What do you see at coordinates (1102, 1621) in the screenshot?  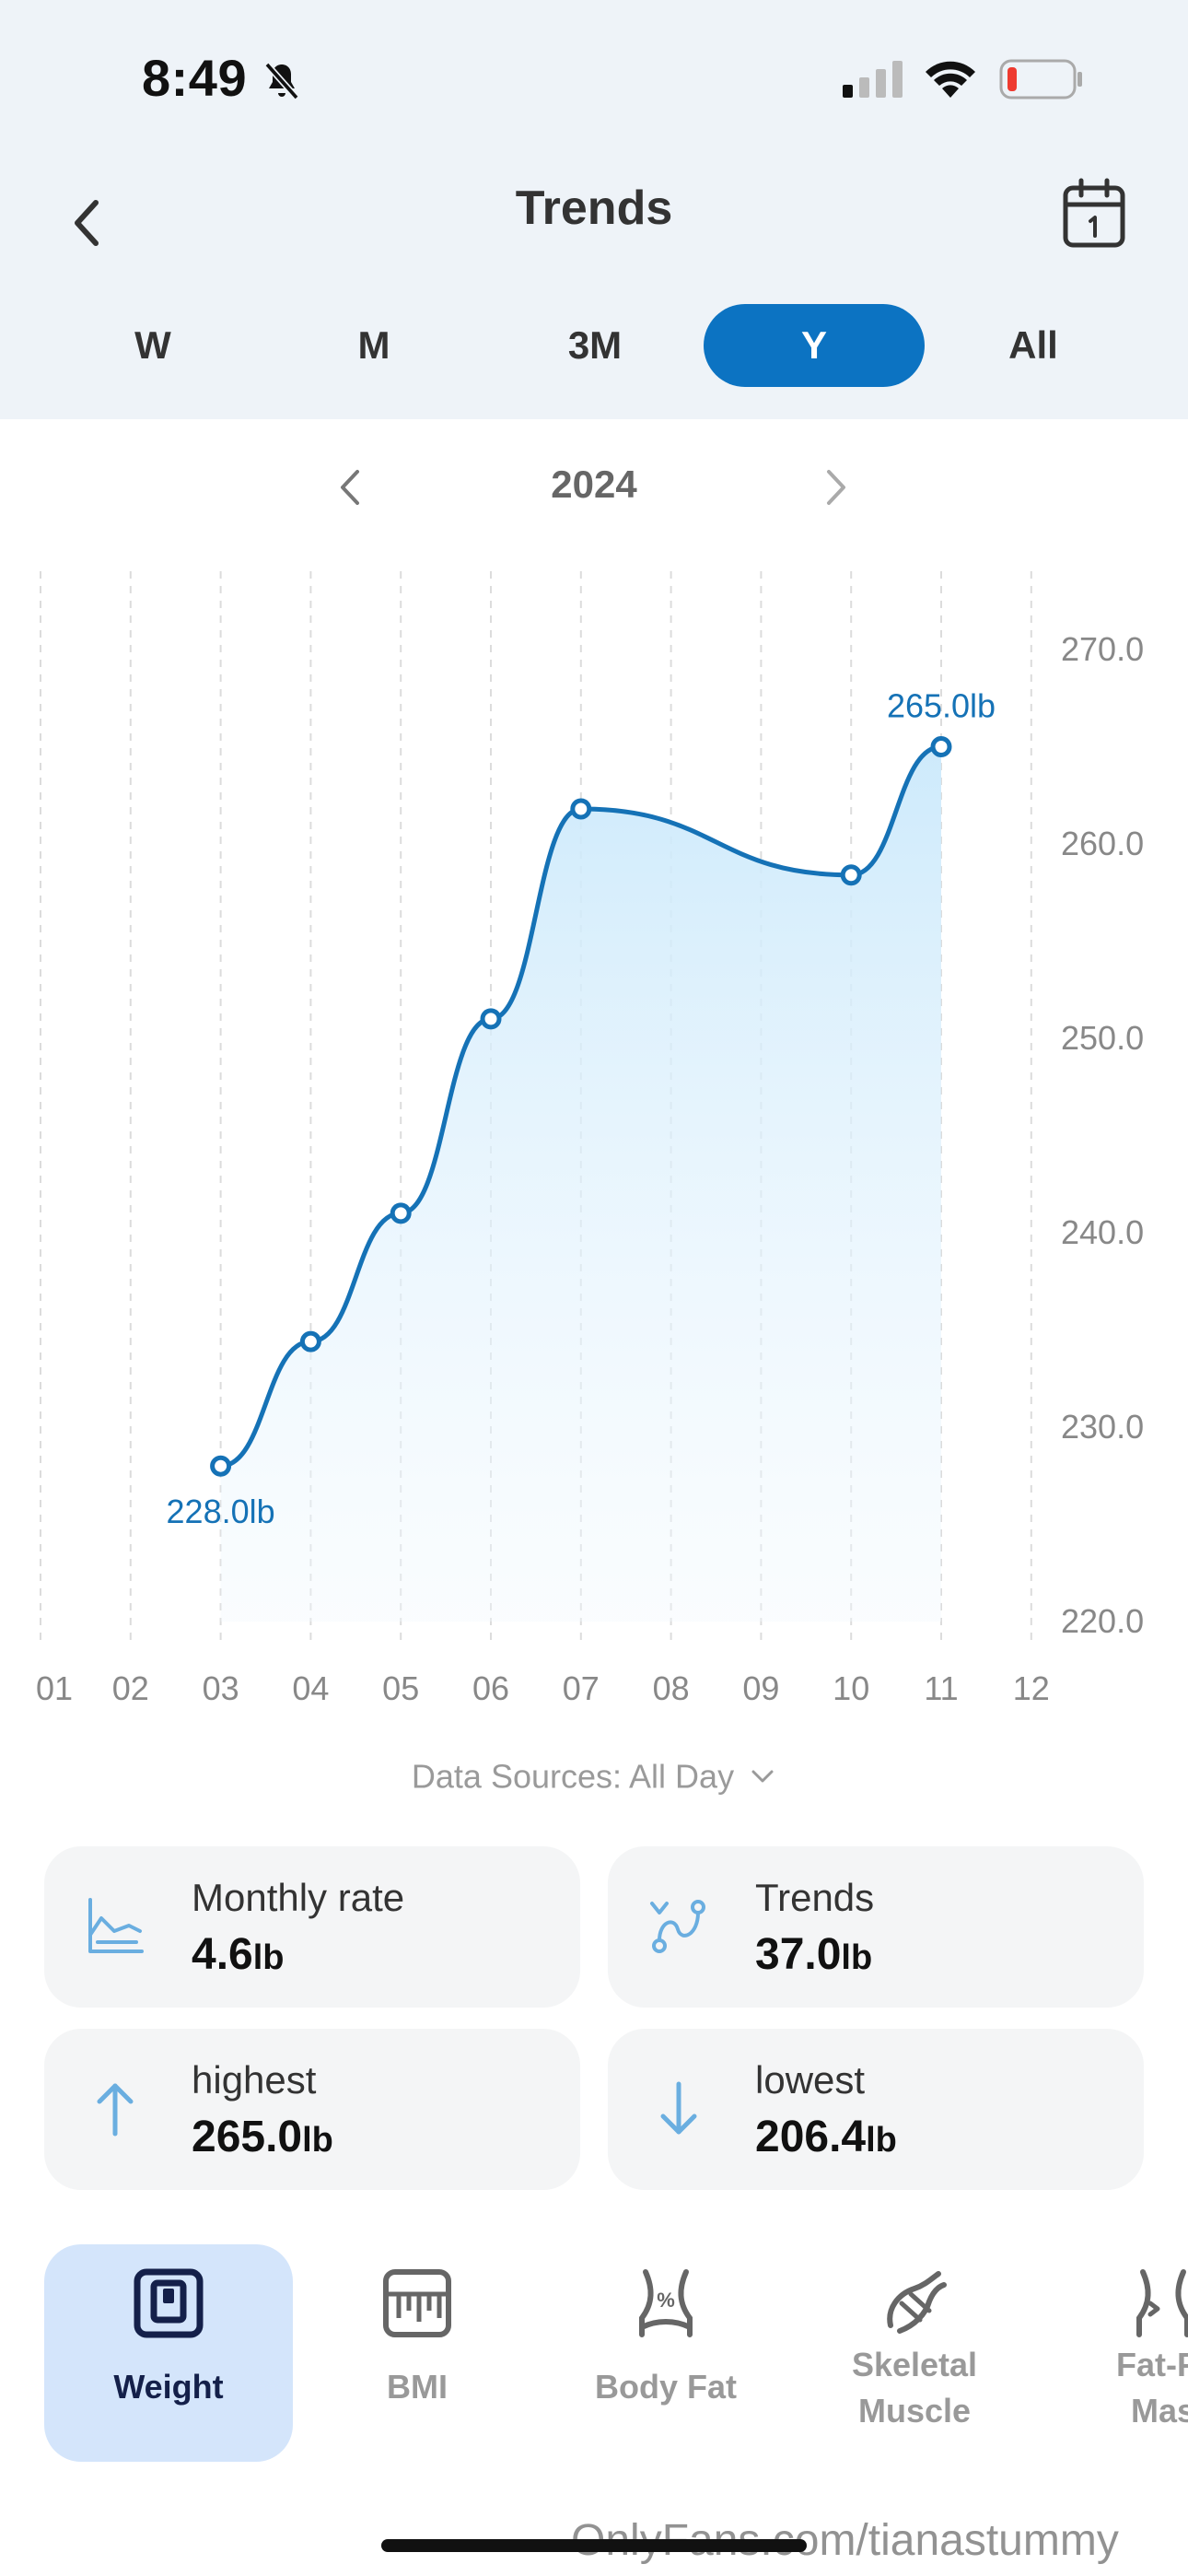 I see `y-tick-label: 220.0` at bounding box center [1102, 1621].